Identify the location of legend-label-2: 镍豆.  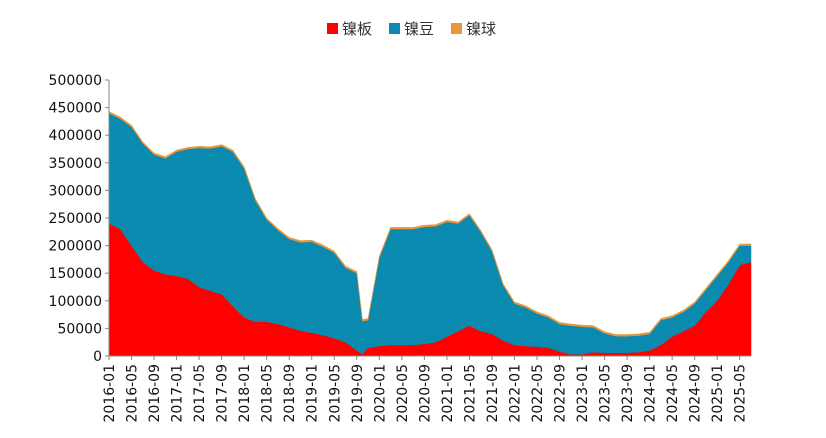
(419, 29).